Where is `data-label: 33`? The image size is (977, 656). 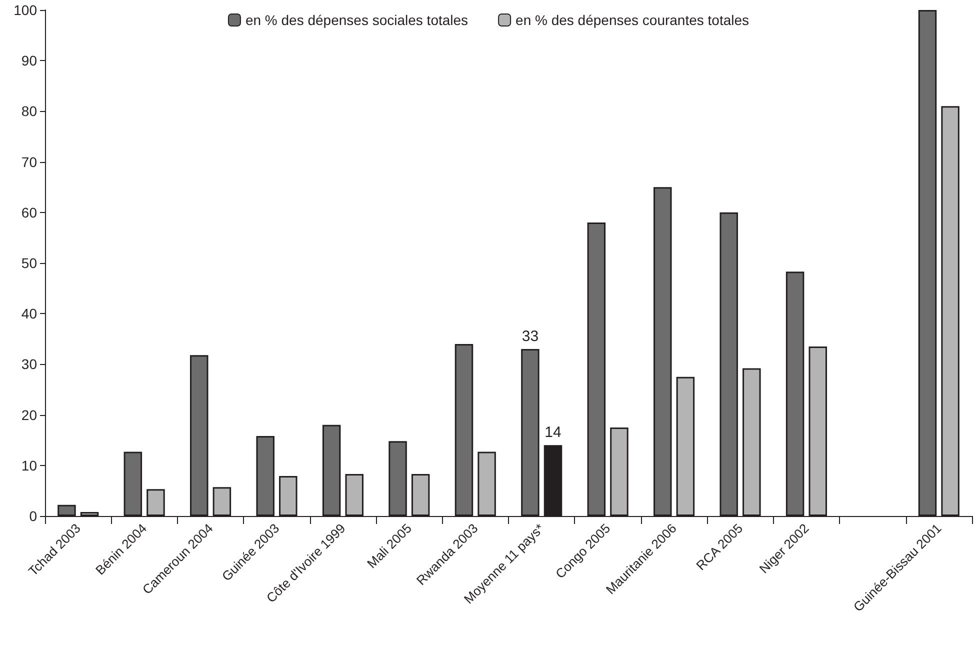
data-label: 33 is located at coordinates (530, 337).